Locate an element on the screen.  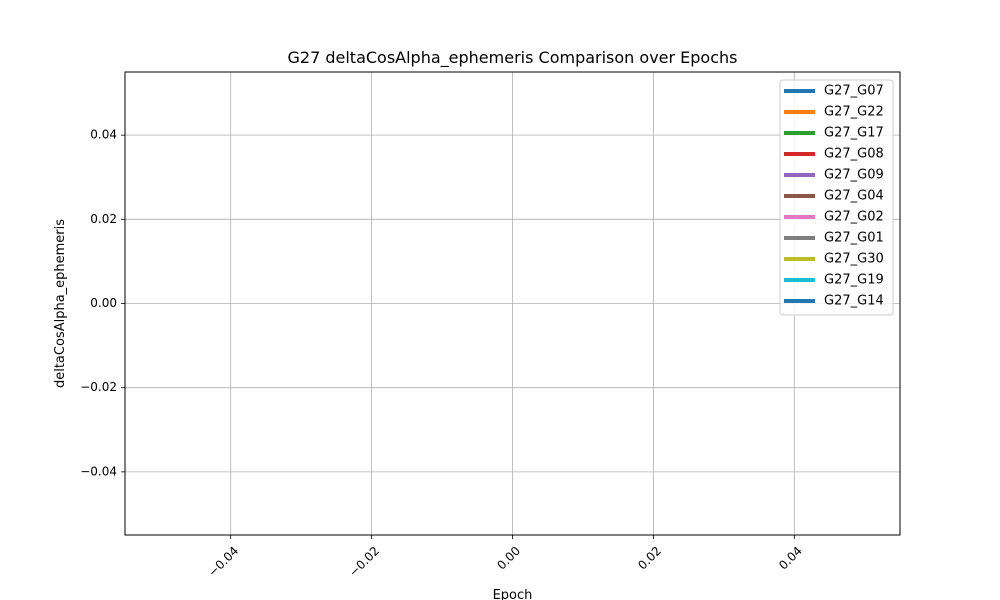
y-axis-ticks: 0.04 0.02 0.00 −0.02 −0.04 is located at coordinates (102, 303).